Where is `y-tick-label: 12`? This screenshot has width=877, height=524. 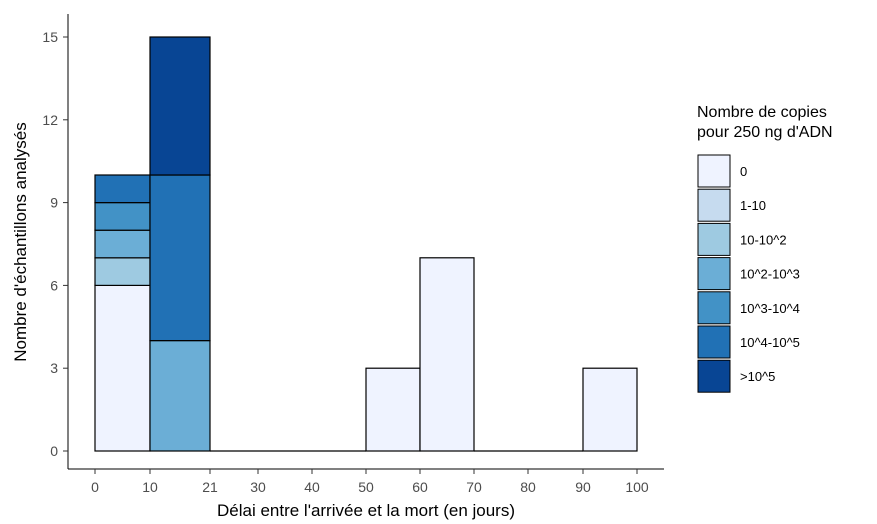
y-tick-label: 12 is located at coordinates (50, 120).